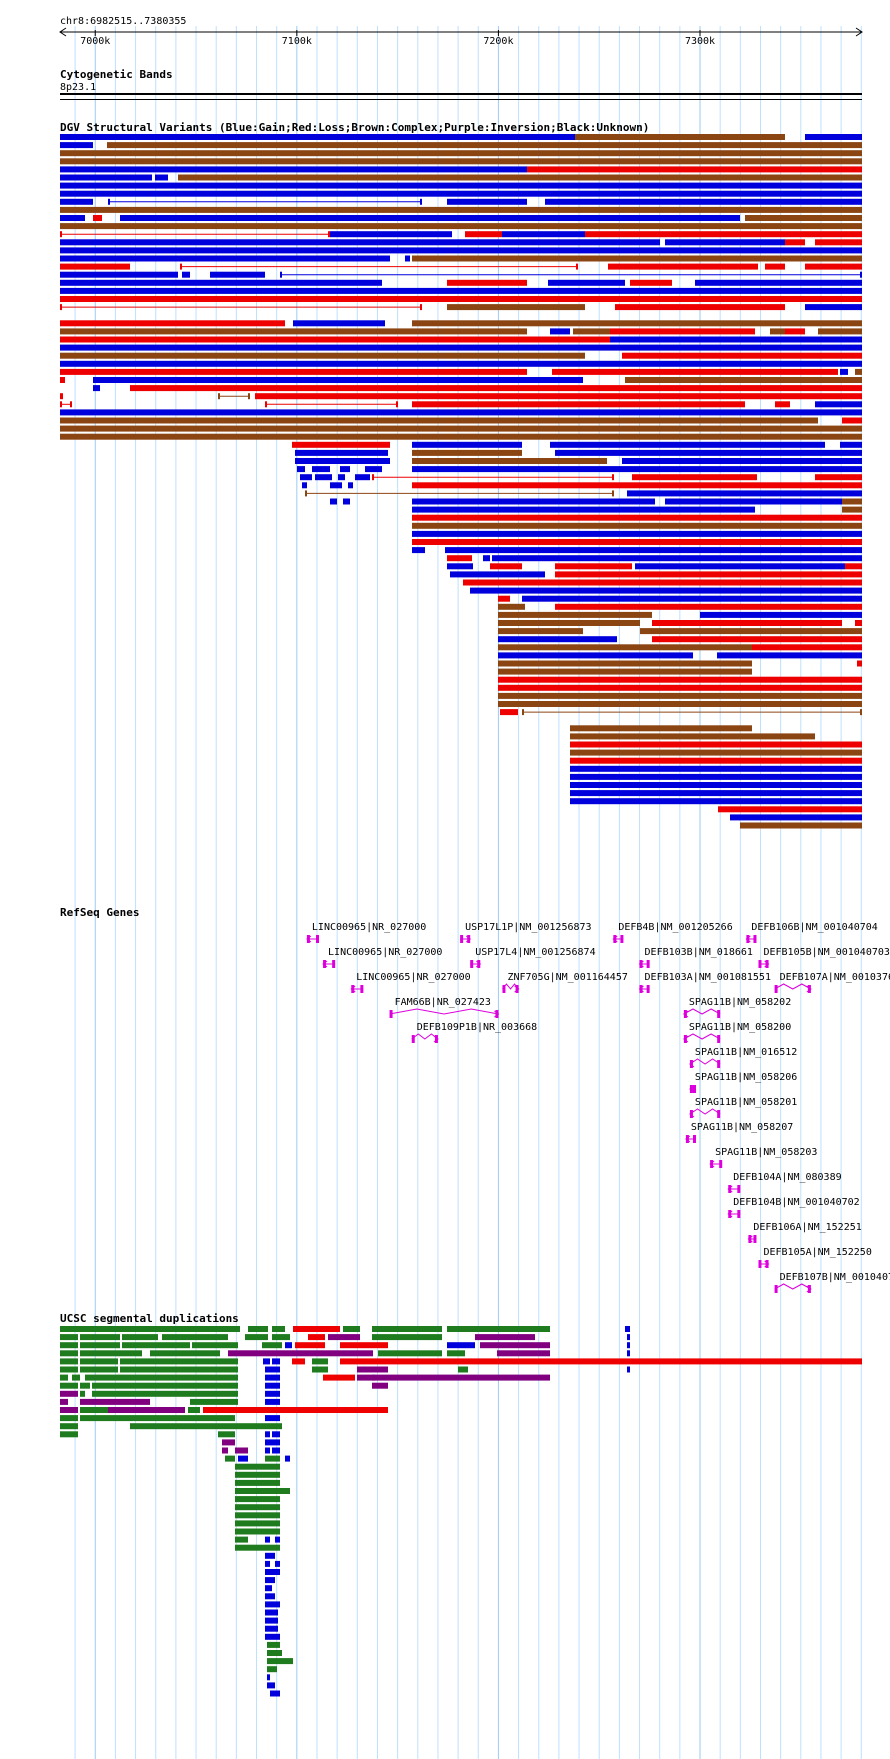 This screenshot has width=890, height=1759. What do you see at coordinates (740, 1002) in the screenshot?
I see `gene-label: SPAG11B|NM_058202` at bounding box center [740, 1002].